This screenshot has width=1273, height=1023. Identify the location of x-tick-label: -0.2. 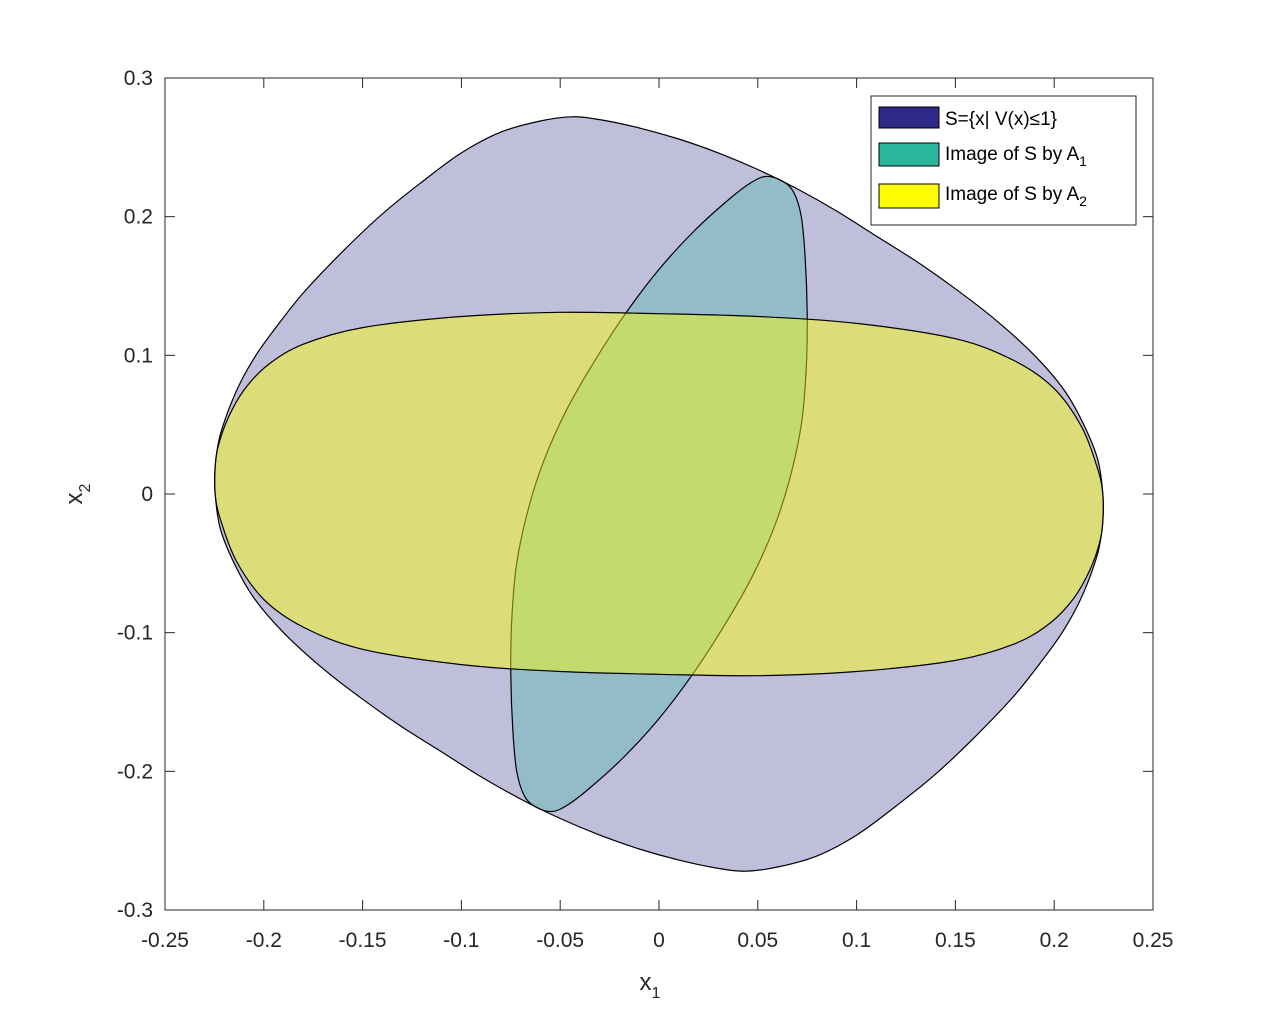
(264, 940).